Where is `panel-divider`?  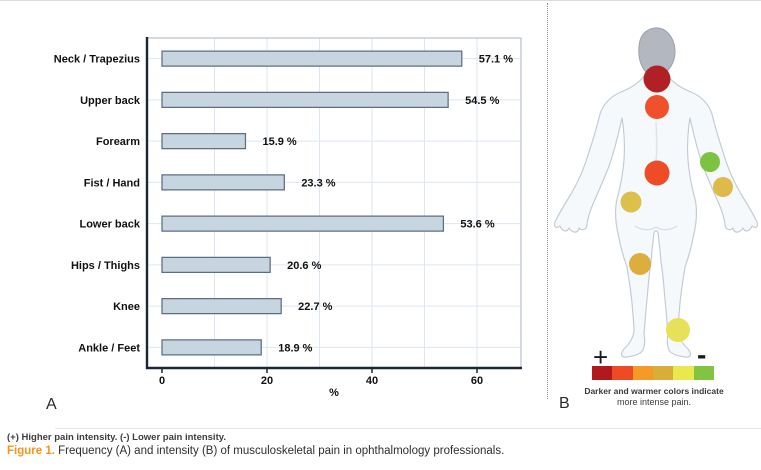 panel-divider is located at coordinates (547, 201).